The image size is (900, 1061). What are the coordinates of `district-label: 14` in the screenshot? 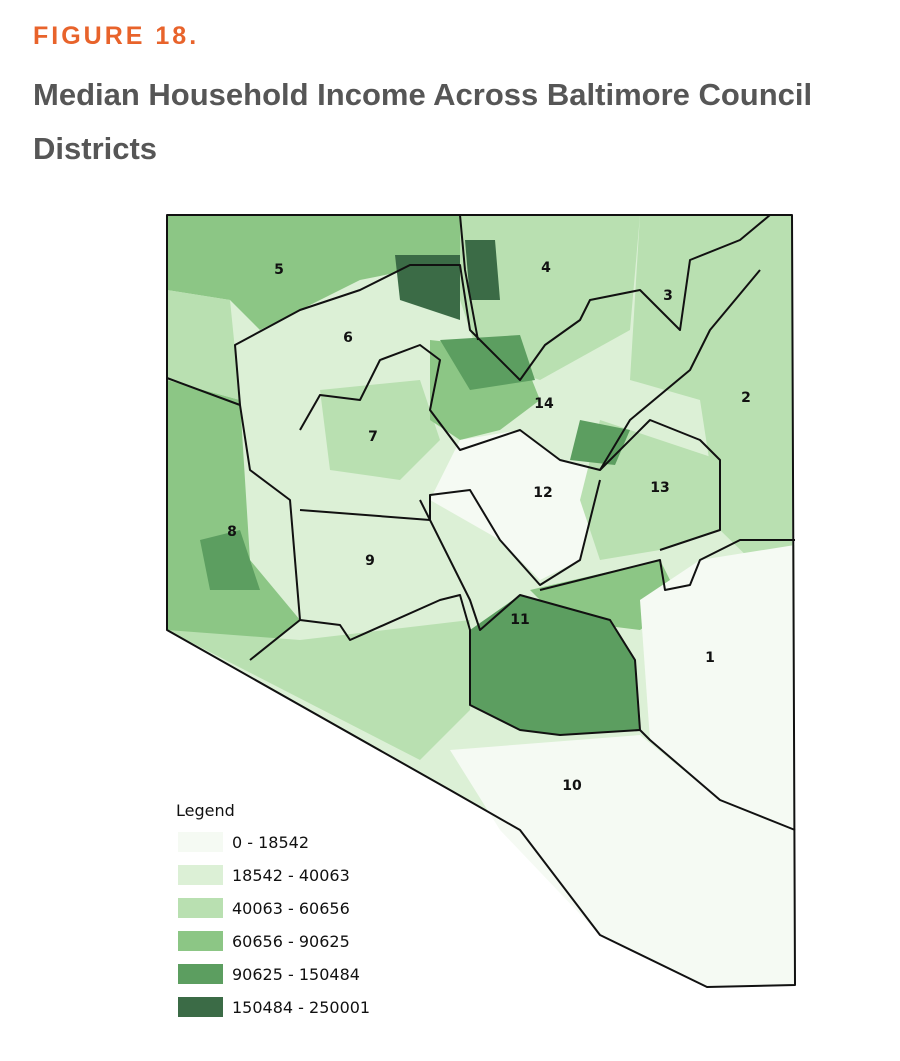 It's located at (544, 404).